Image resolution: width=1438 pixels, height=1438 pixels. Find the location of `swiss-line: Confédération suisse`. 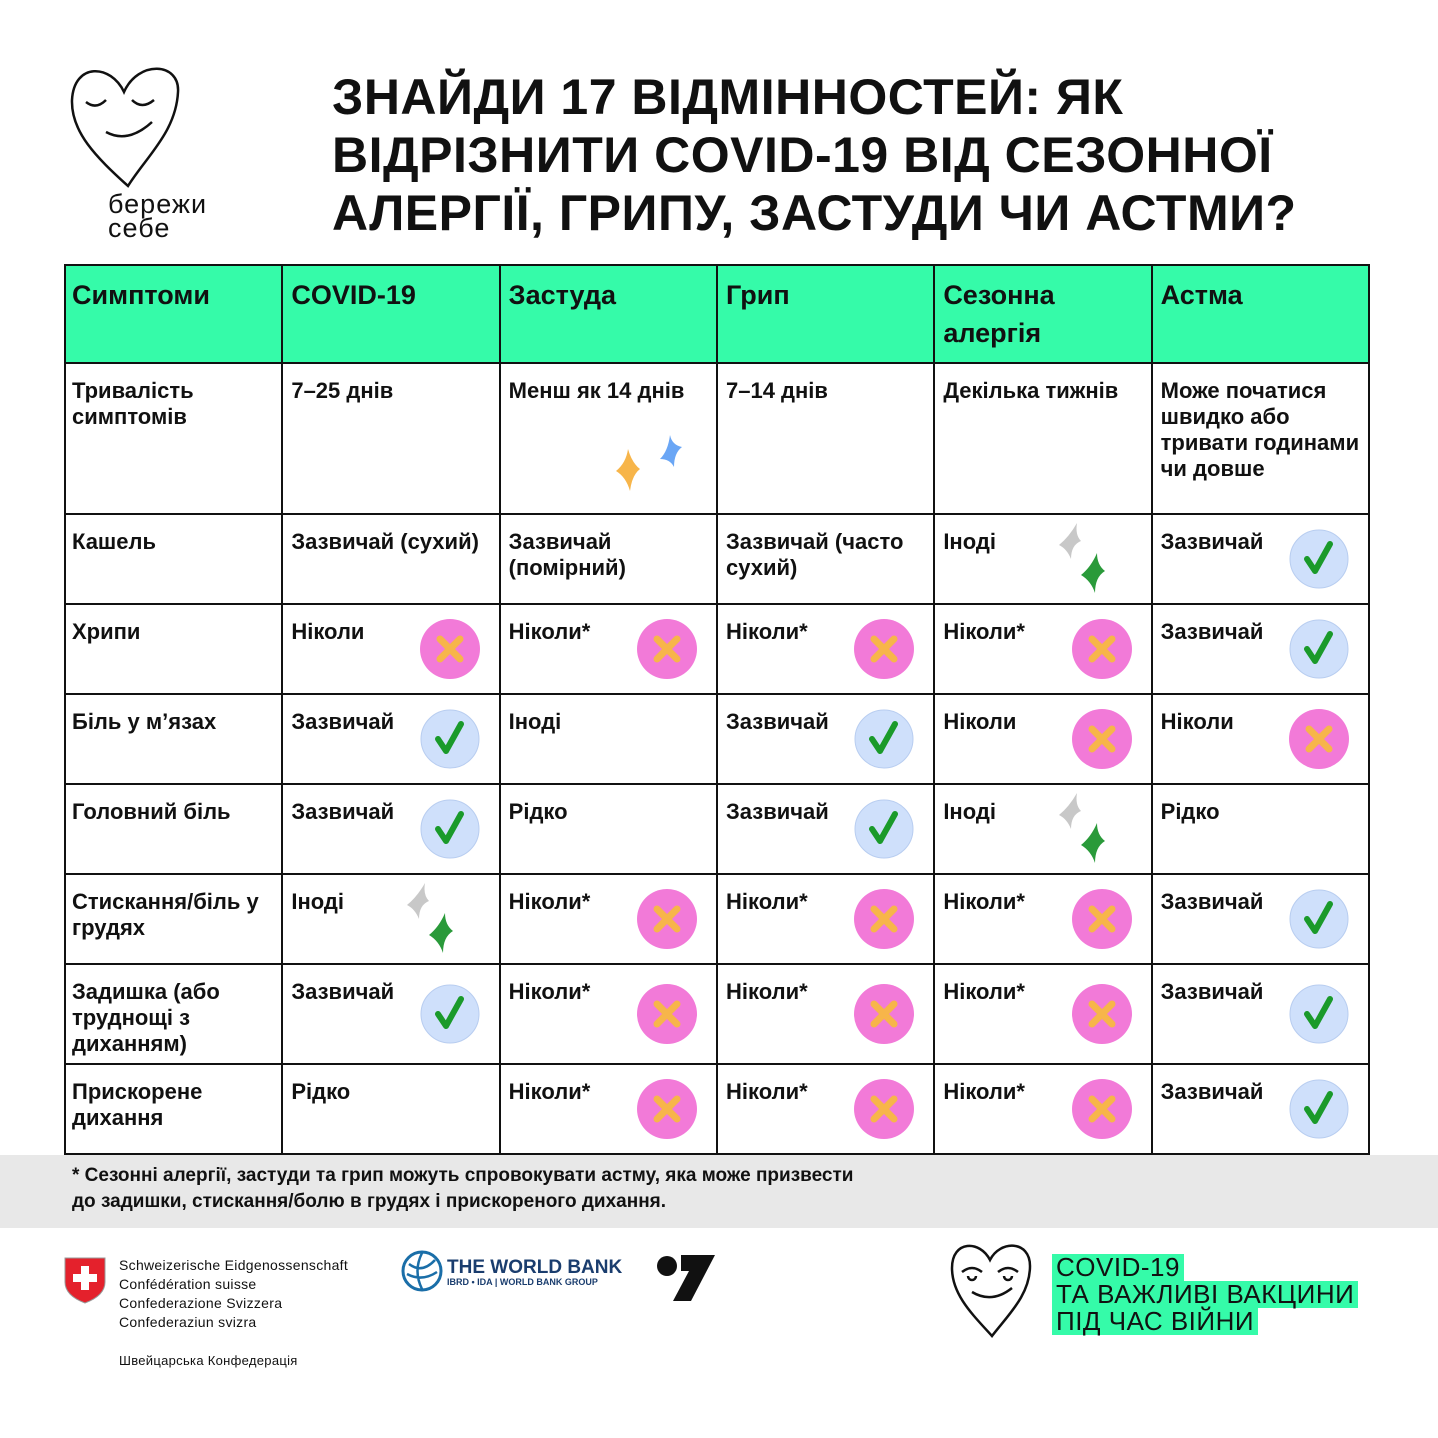

swiss-line: Confédération suisse is located at coordinates (233, 1284).